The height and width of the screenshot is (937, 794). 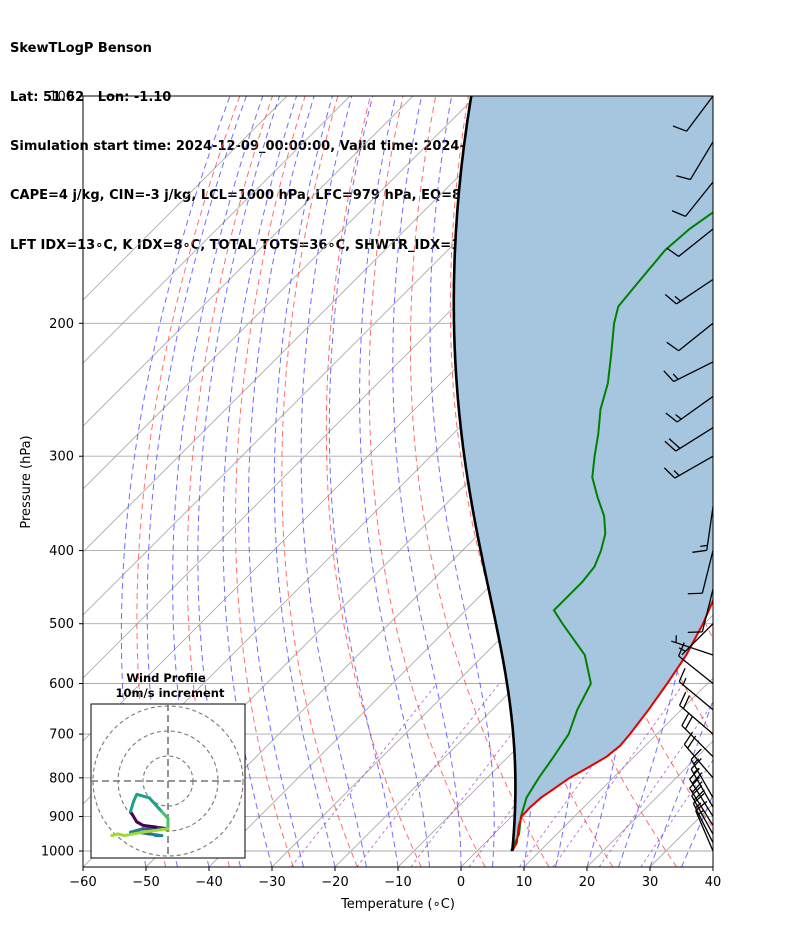 I want to click on x-tick-label: 30, so click(x=650, y=882).